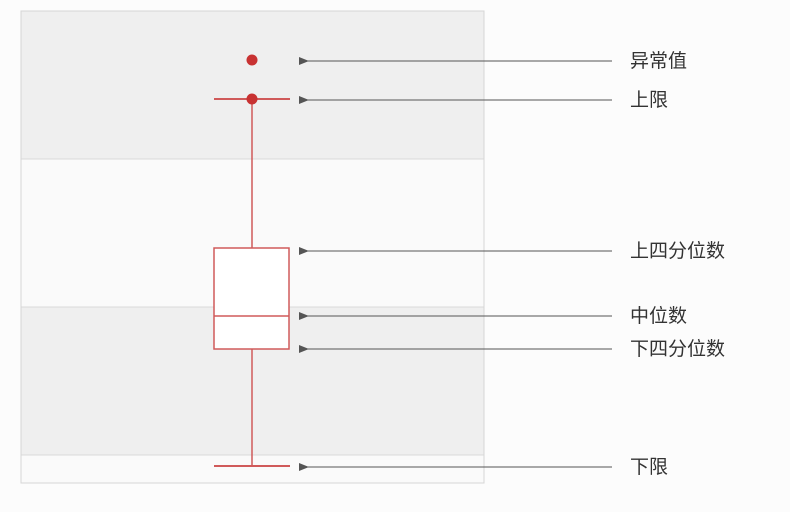  What do you see at coordinates (677, 251) in the screenshot?
I see `label-upper-quartile: 上四分位数` at bounding box center [677, 251].